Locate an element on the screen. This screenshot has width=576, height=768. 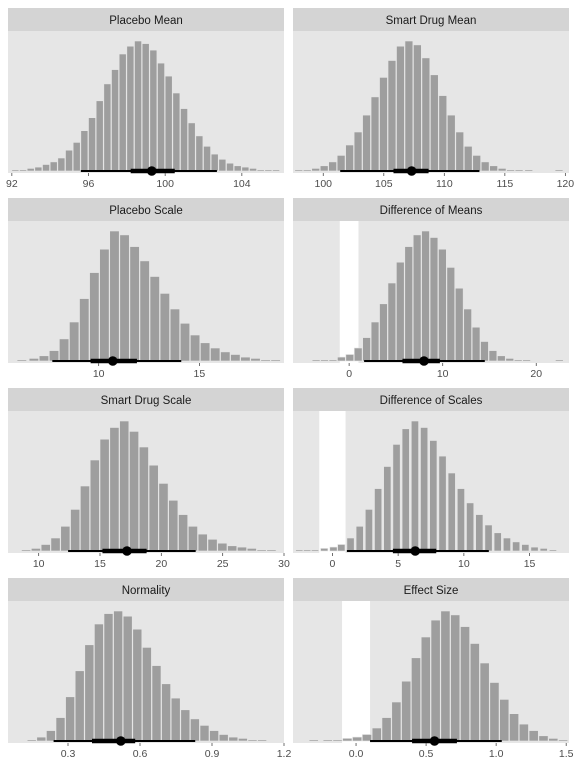
facet-panel: Placebo Mean 92 96 100 104 is located at coordinates (145, 99).